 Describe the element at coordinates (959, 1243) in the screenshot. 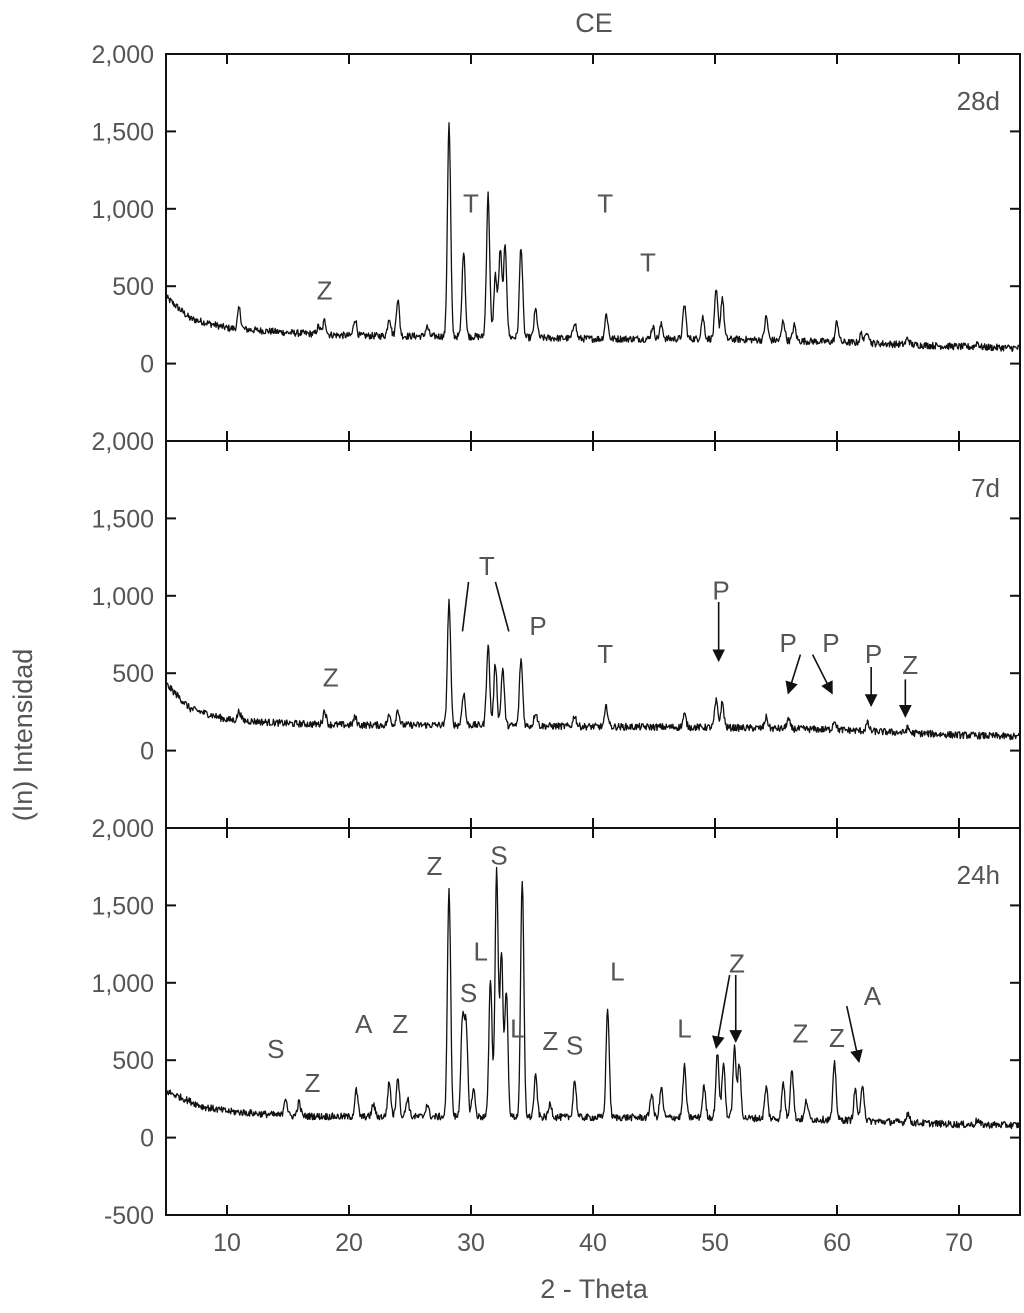

I see `x-tick-label: 70` at that location.